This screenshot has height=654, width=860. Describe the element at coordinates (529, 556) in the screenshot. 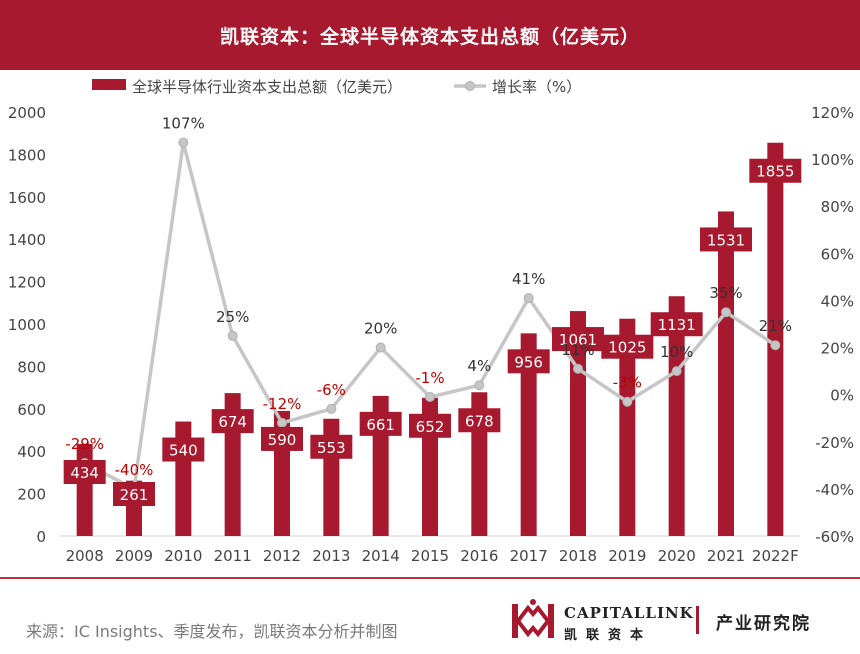

I see `x-tick-label: 2017` at that location.